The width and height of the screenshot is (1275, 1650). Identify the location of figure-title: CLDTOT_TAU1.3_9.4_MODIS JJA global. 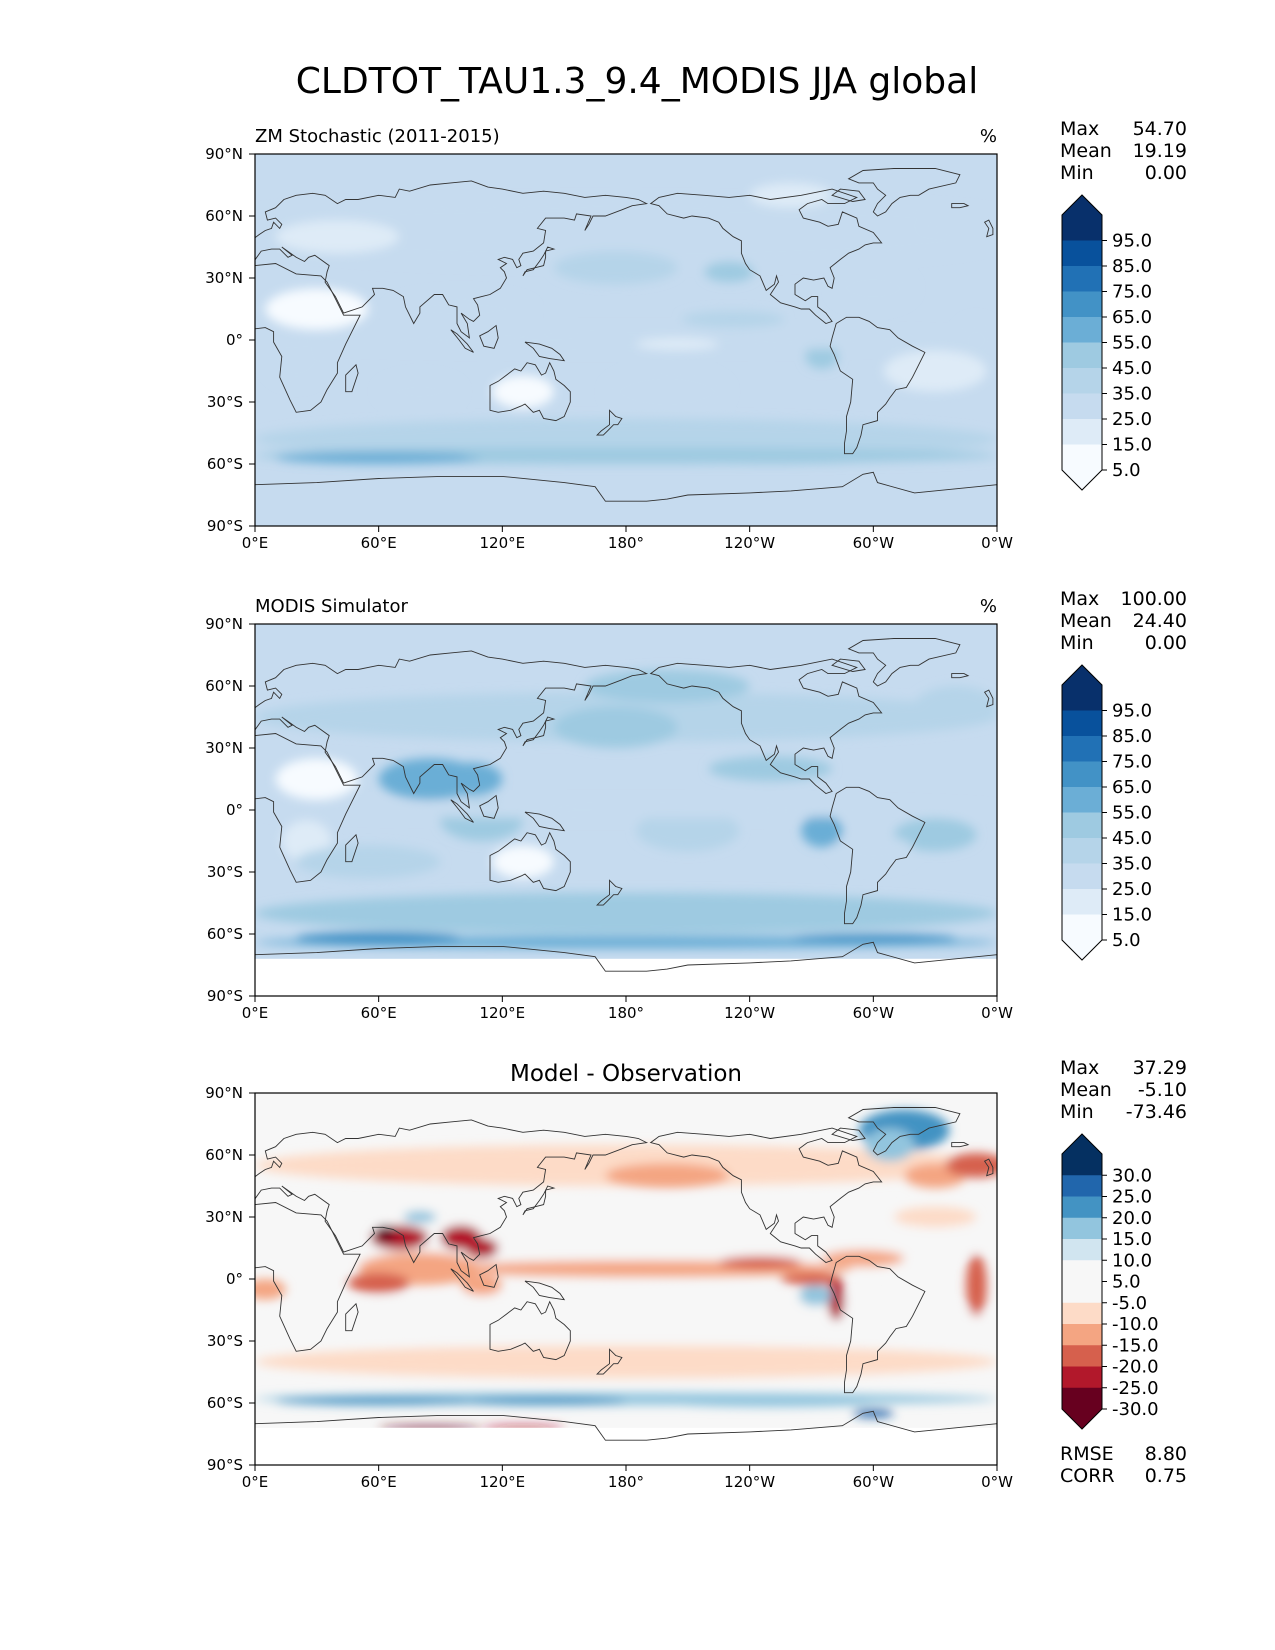
(637, 81).